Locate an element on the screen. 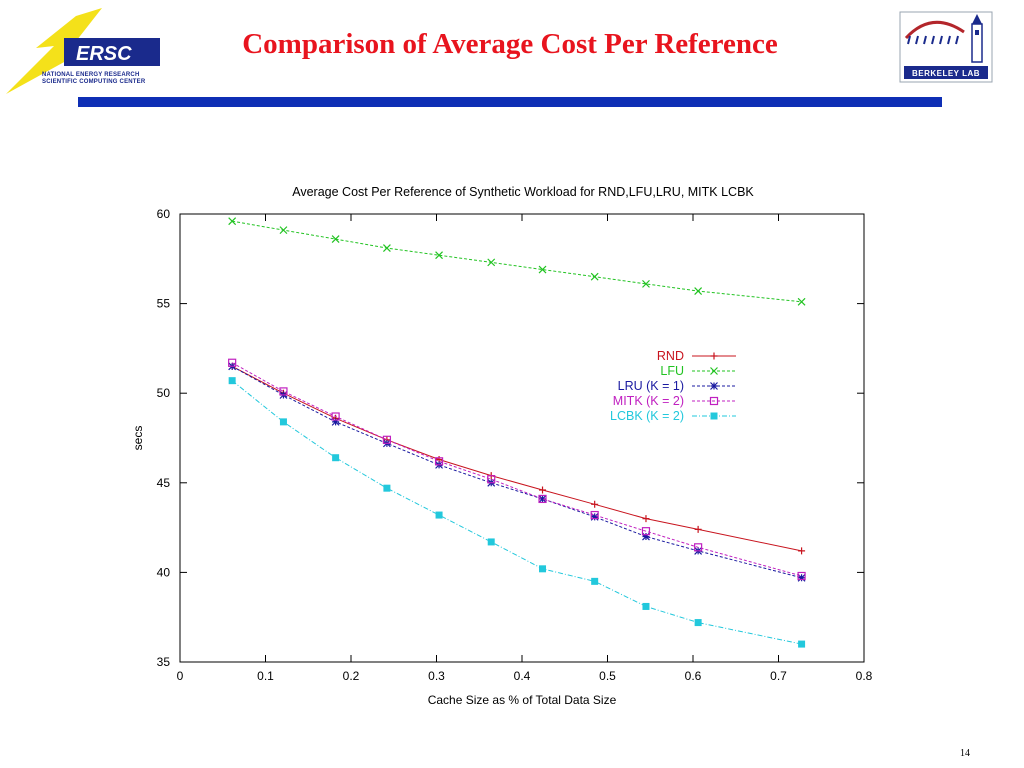 The image size is (1024, 768). nersc-logo-box is located at coordinates (112, 52).